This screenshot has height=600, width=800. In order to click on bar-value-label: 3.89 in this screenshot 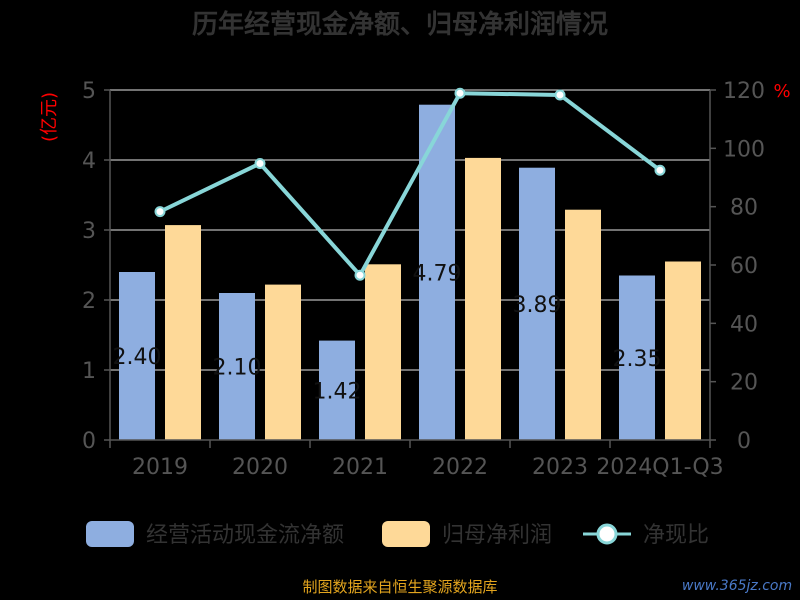, I will do `click(537, 305)`.